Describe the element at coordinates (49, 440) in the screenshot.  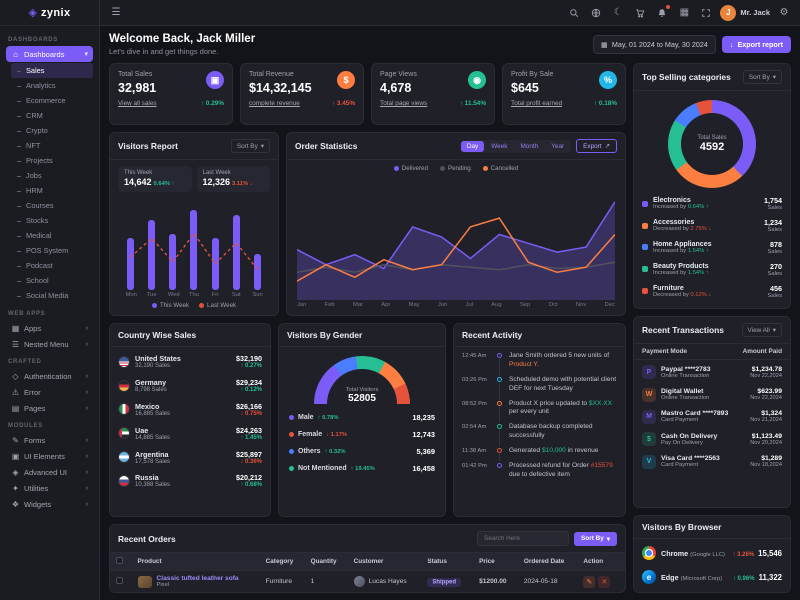
I see `sidebar-item-forms: ✎ Forms ›` at that location.